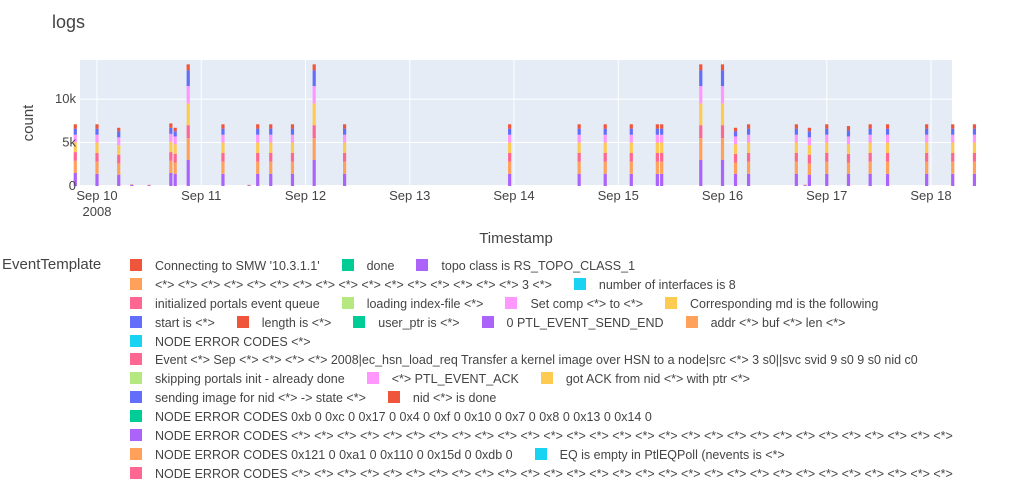 The height and width of the screenshot is (500, 1032). What do you see at coordinates (645, 379) in the screenshot?
I see `legend-entry: got ACK from nid <*> with ptr <*>` at bounding box center [645, 379].